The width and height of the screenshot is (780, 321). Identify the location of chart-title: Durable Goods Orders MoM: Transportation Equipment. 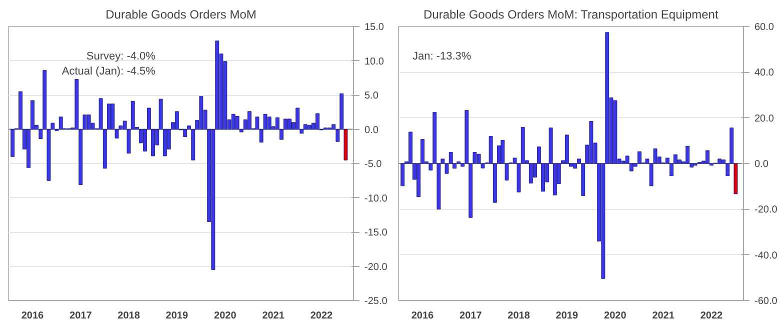
(571, 15).